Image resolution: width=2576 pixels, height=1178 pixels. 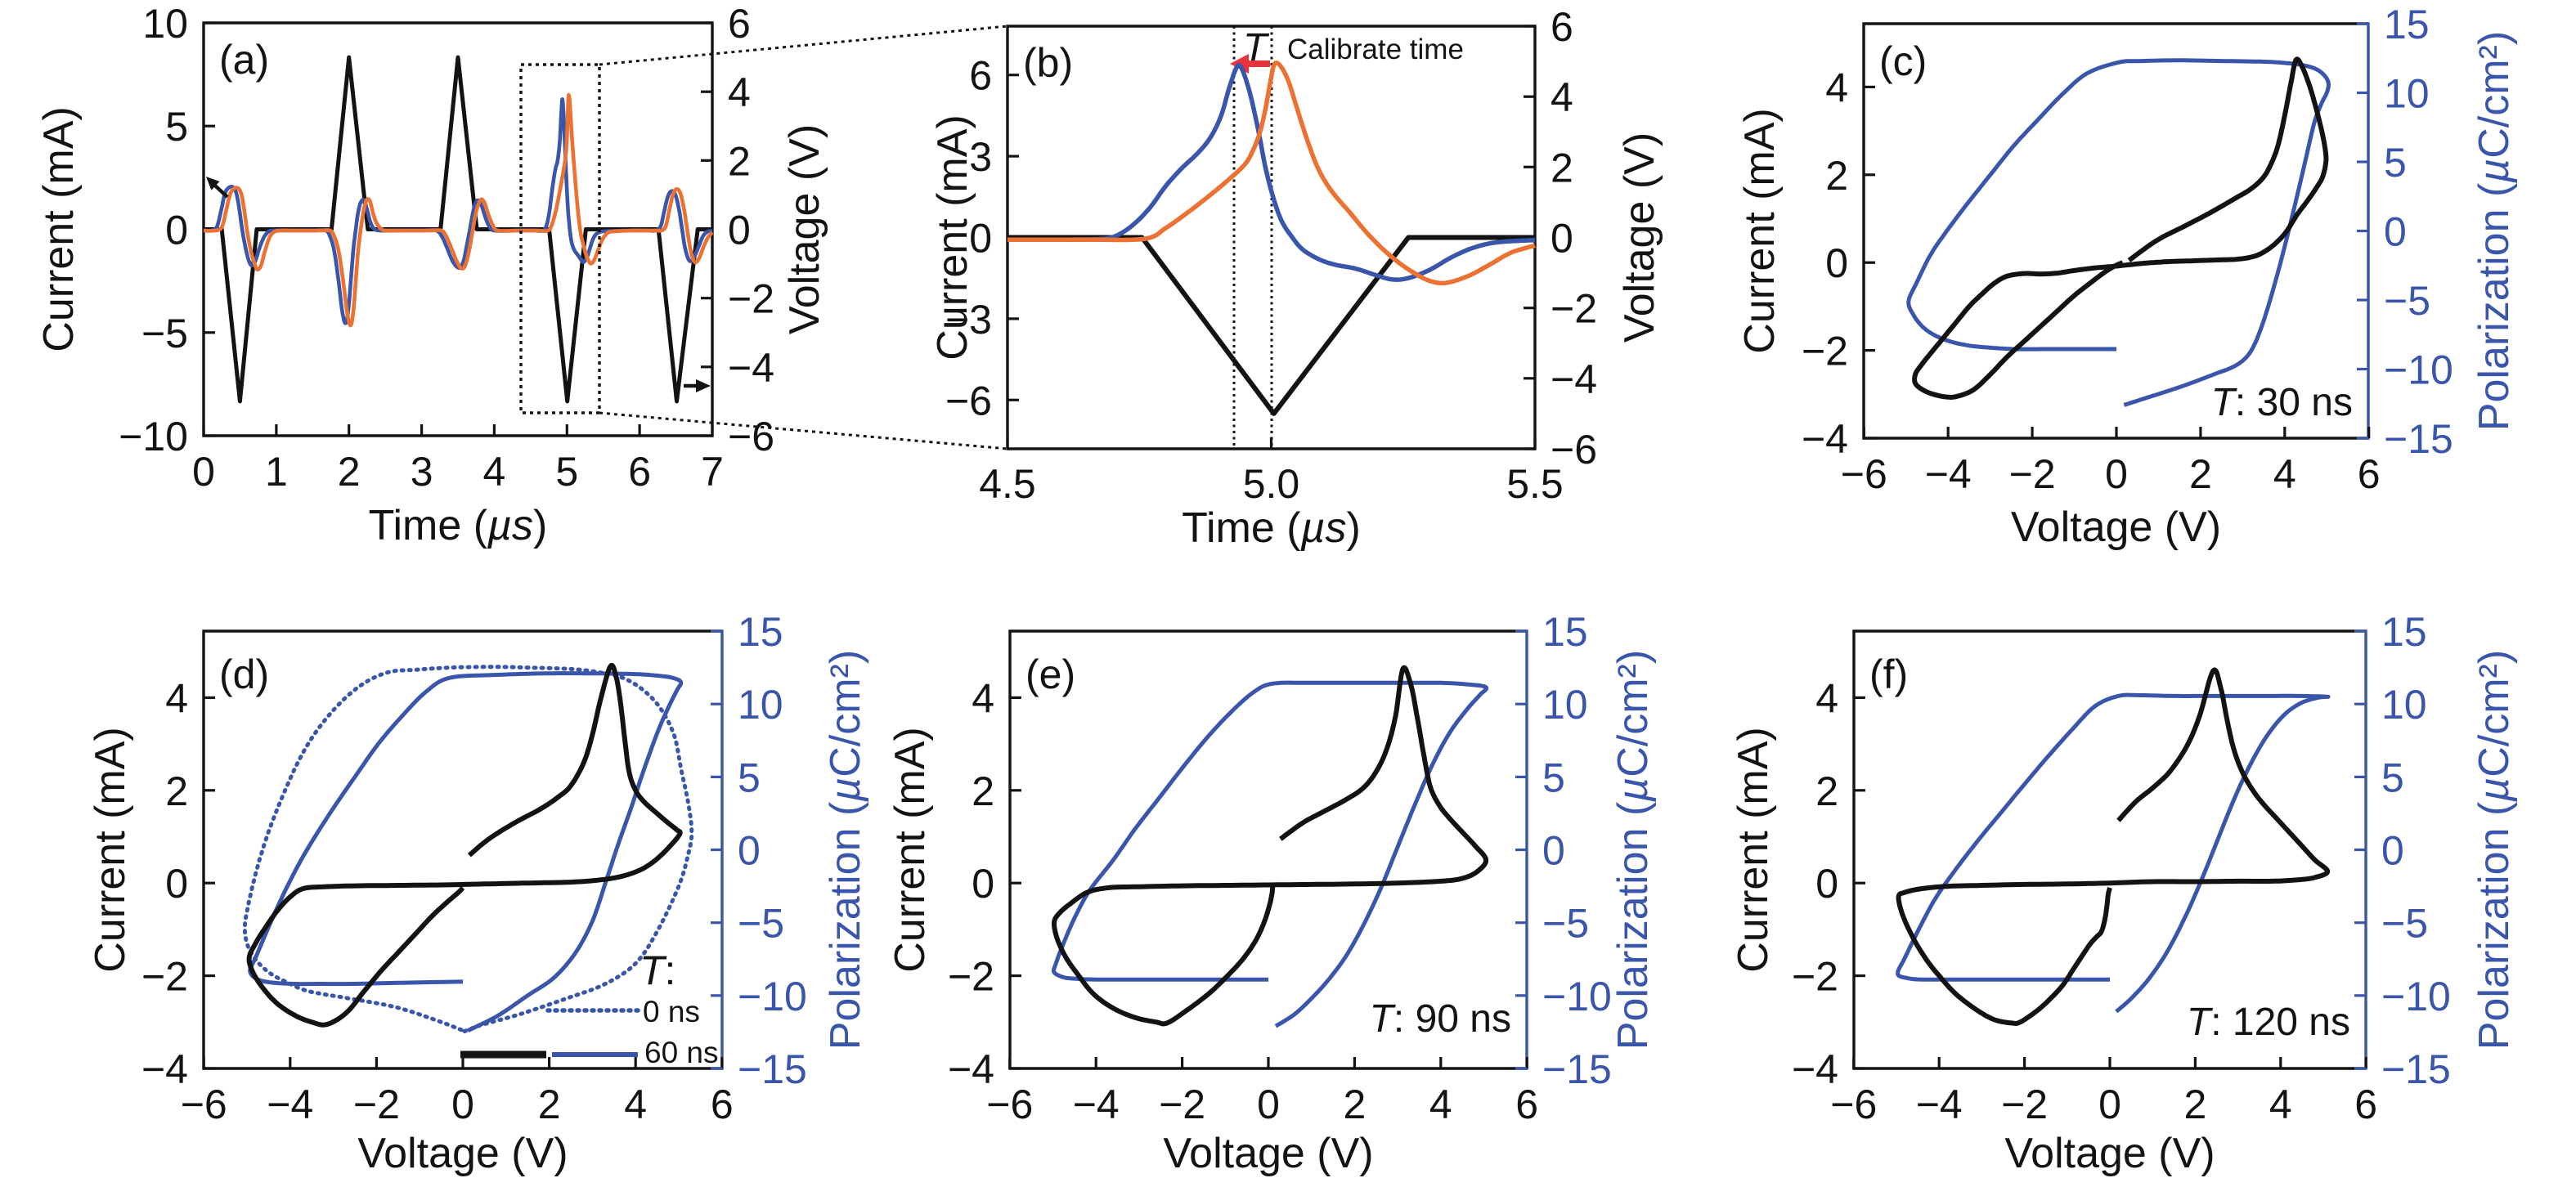 What do you see at coordinates (968, 320) in the screenshot?
I see `svg-text: −3` at bounding box center [968, 320].